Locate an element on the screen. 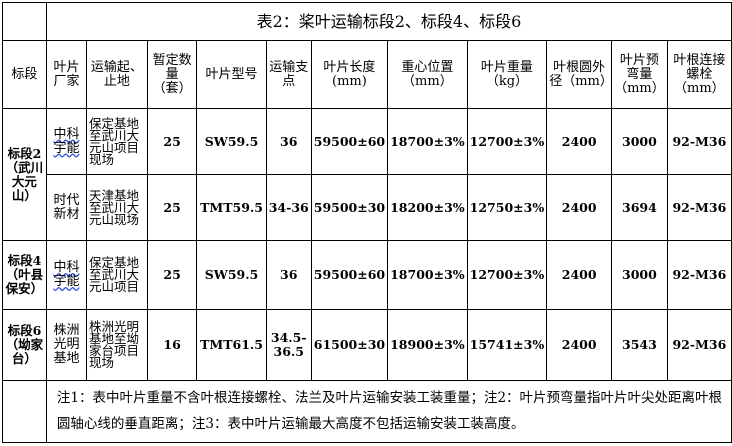  prebend-cell: 3543 is located at coordinates (639, 345).